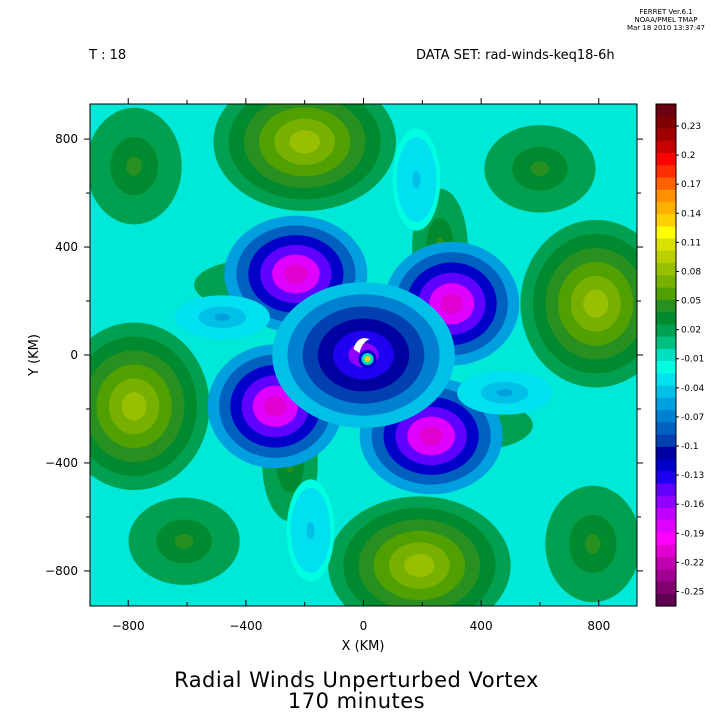  Describe the element at coordinates (692, 476) in the screenshot. I see `colorbar-label: -0.13` at that location.